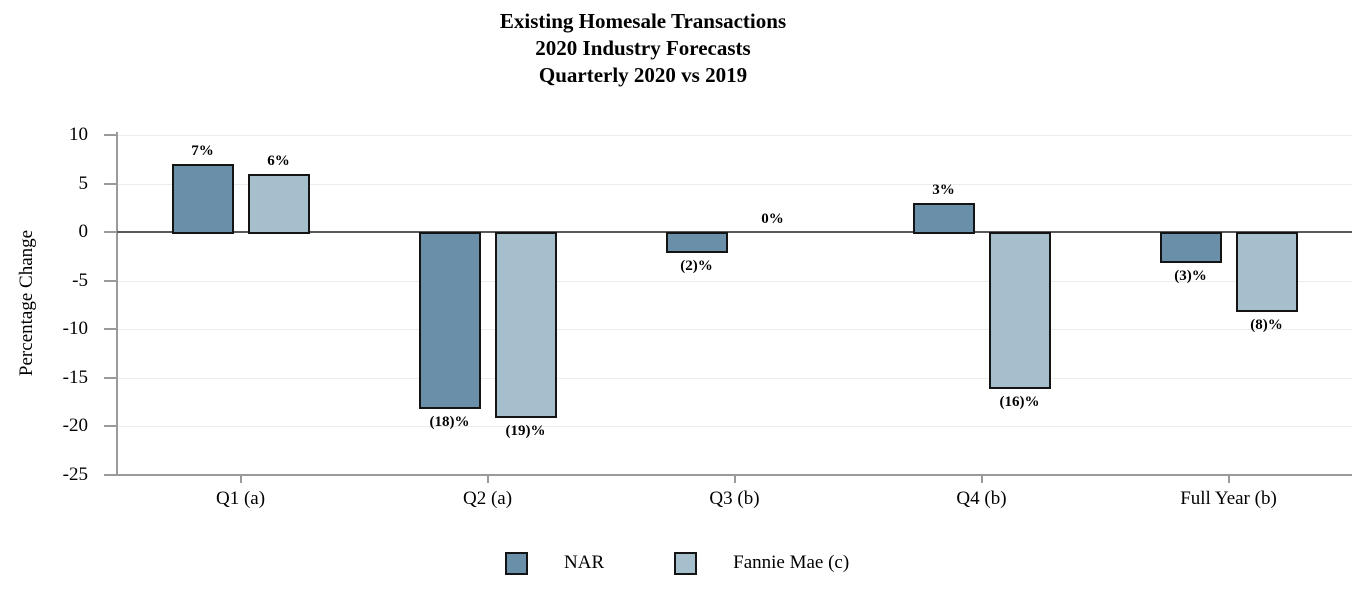 The image size is (1360, 600). Describe the element at coordinates (554, 563) in the screenshot. I see `legend-item: NAR` at that location.